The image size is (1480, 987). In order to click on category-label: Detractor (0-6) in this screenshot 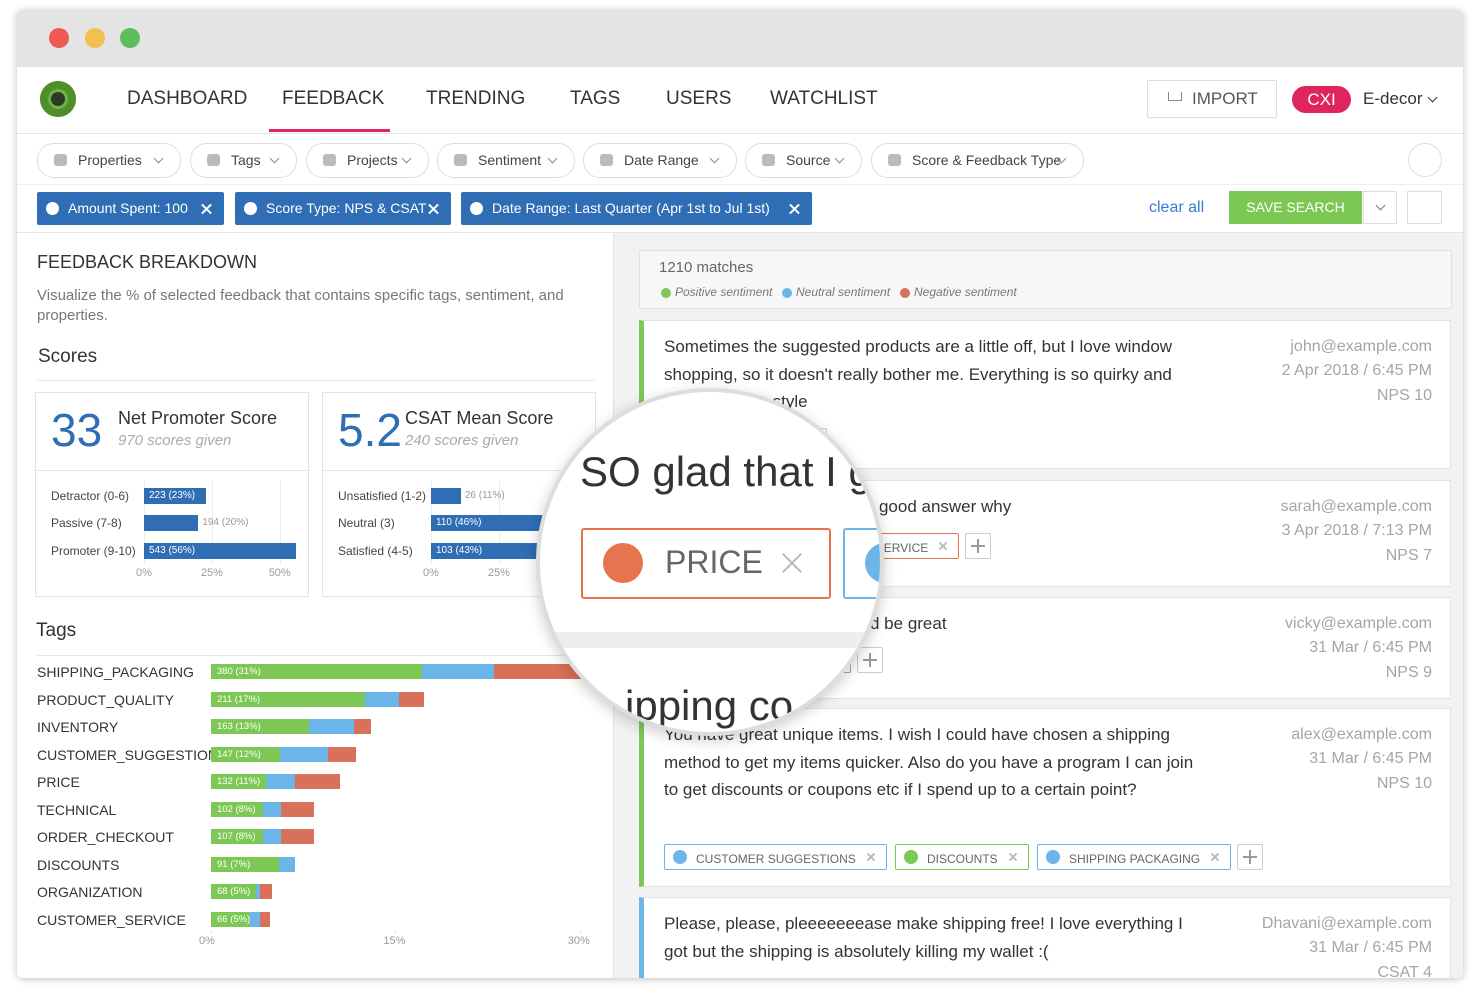, I will do `click(90, 496)`.